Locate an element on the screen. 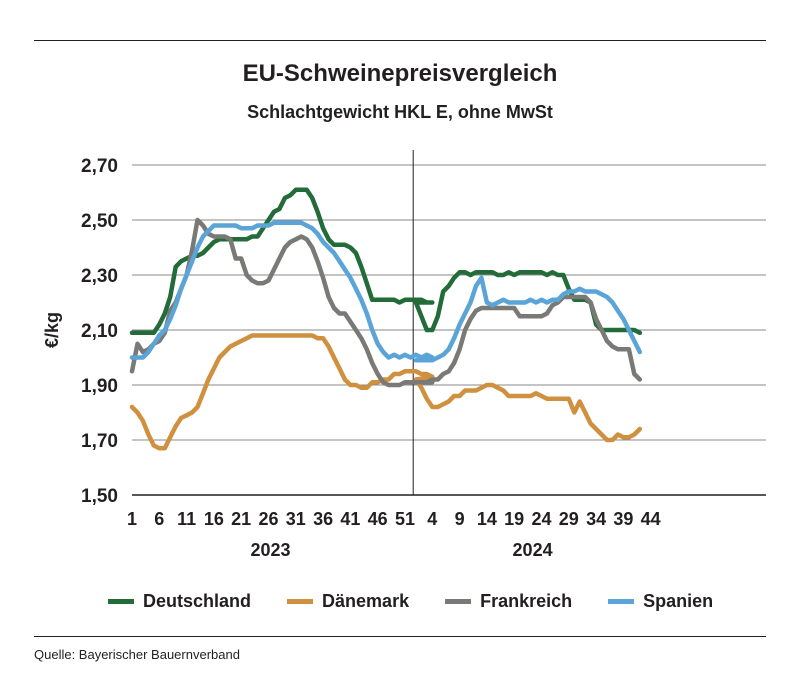  series-line-dänemark is located at coordinates (386, 392).